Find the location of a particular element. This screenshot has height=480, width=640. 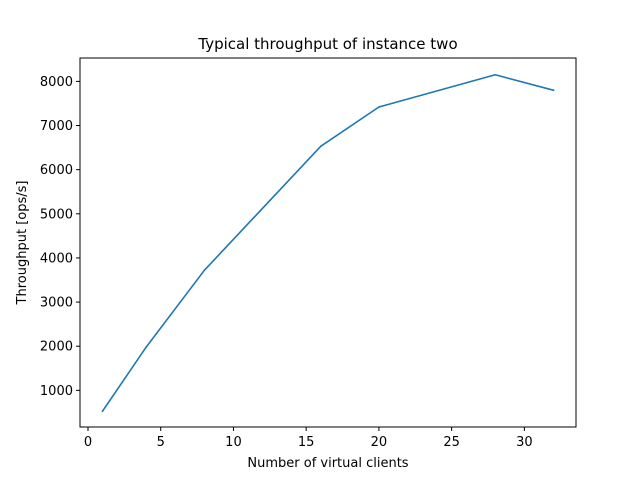

chart-title: Typical throughput of instance two is located at coordinates (327, 44).